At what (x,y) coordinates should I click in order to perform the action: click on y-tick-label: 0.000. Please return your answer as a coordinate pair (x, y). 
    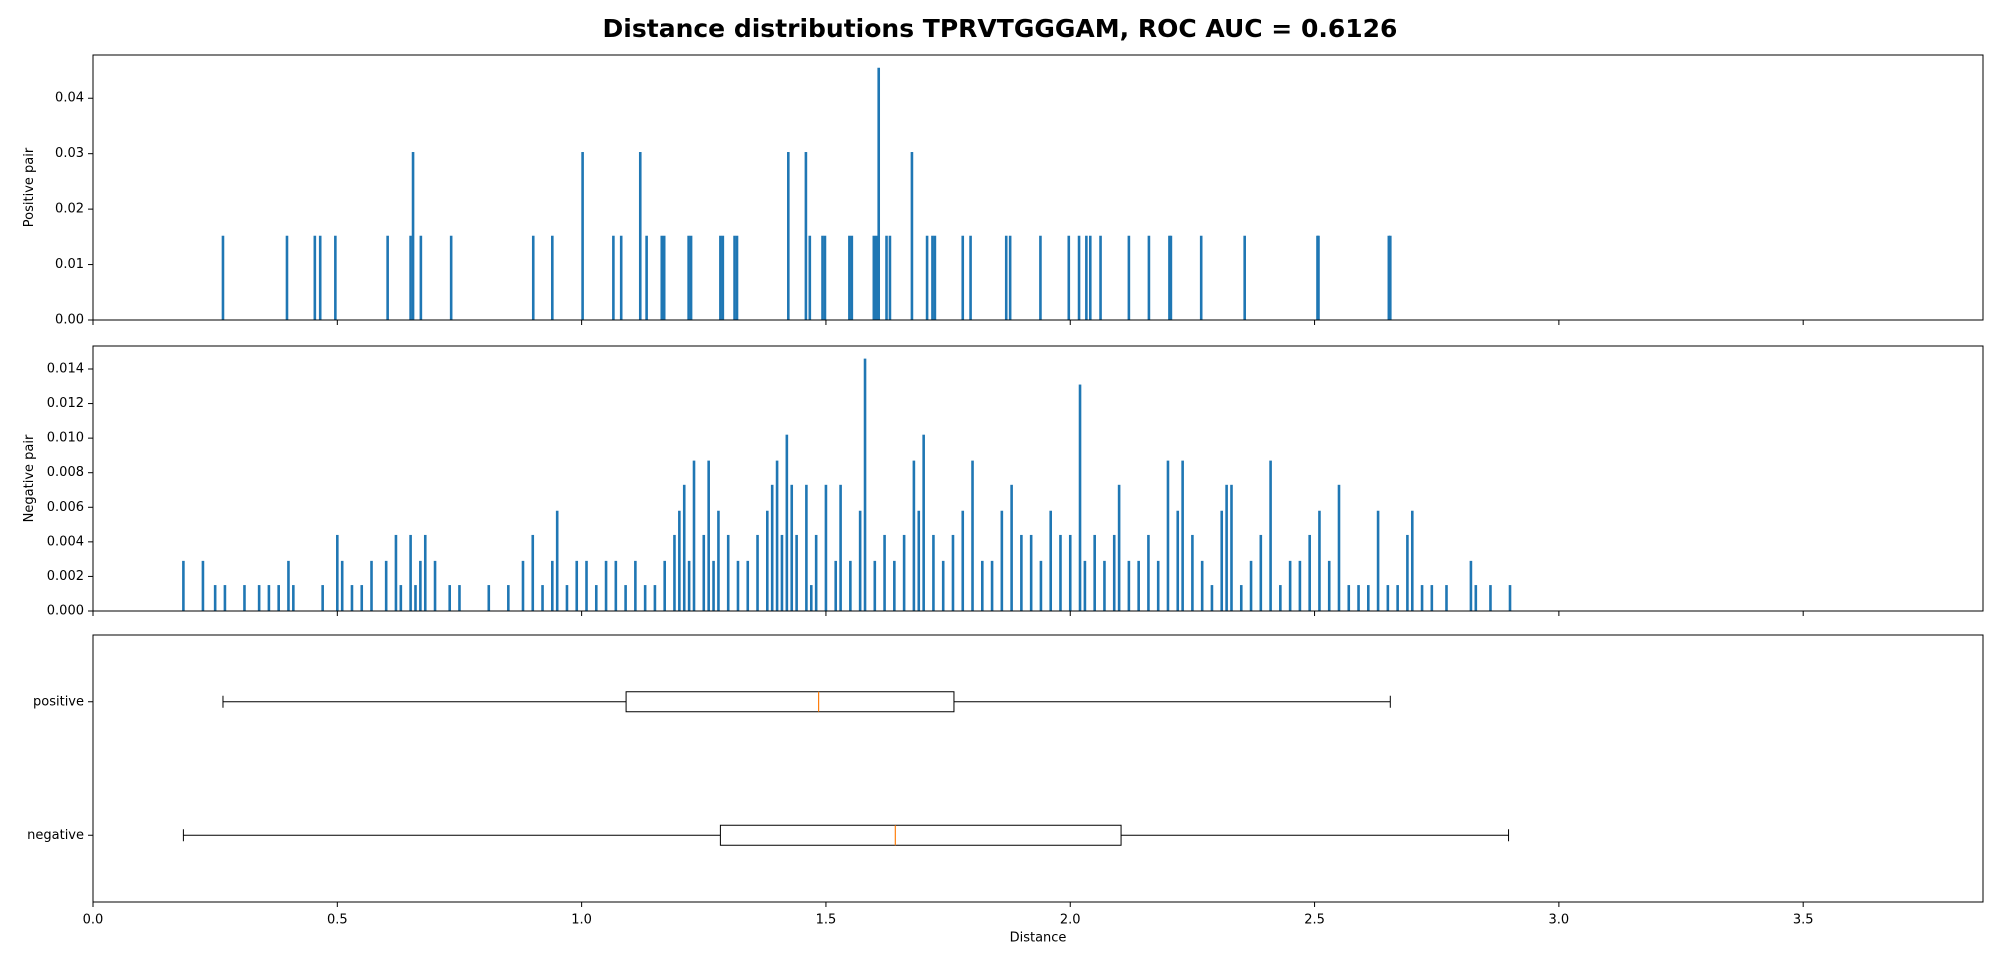
    Looking at the image, I should click on (65, 611).